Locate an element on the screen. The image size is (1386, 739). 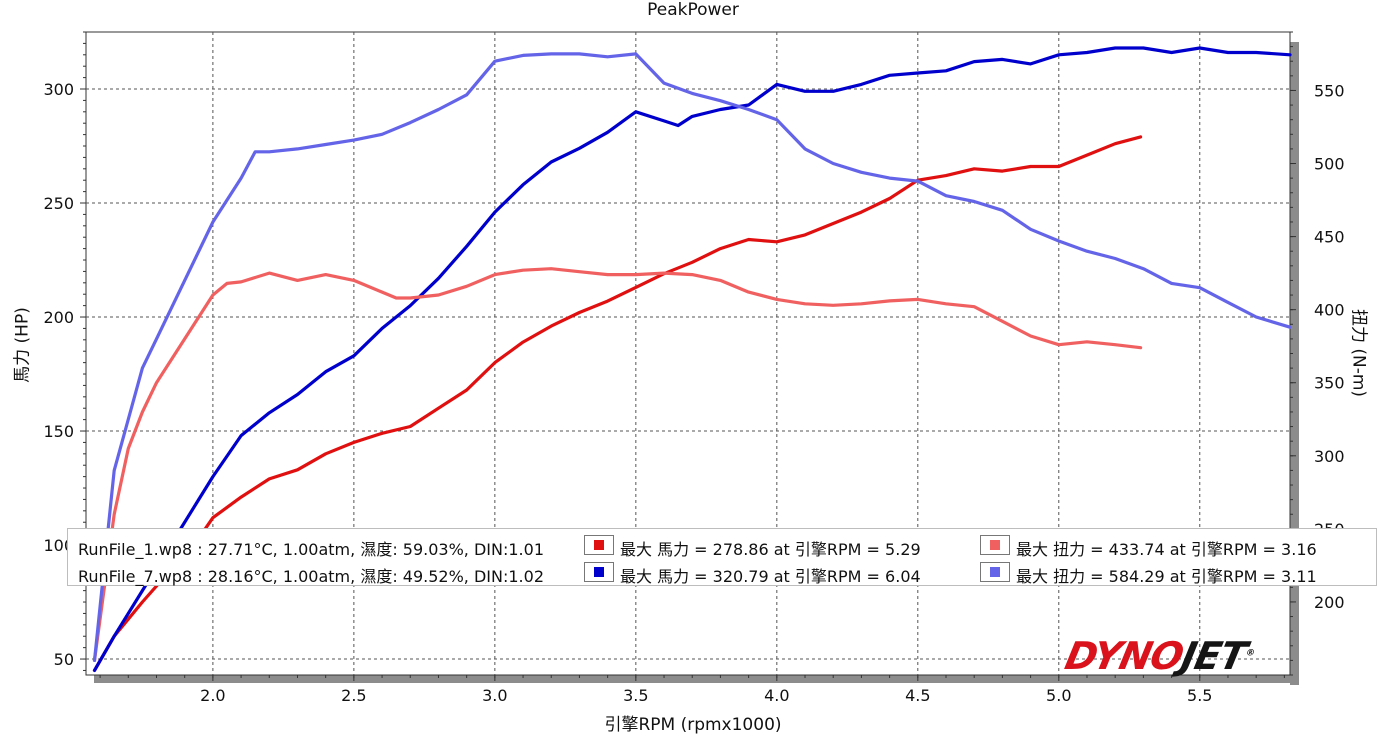
legend-run1-hp-swatch is located at coordinates (599, 545).